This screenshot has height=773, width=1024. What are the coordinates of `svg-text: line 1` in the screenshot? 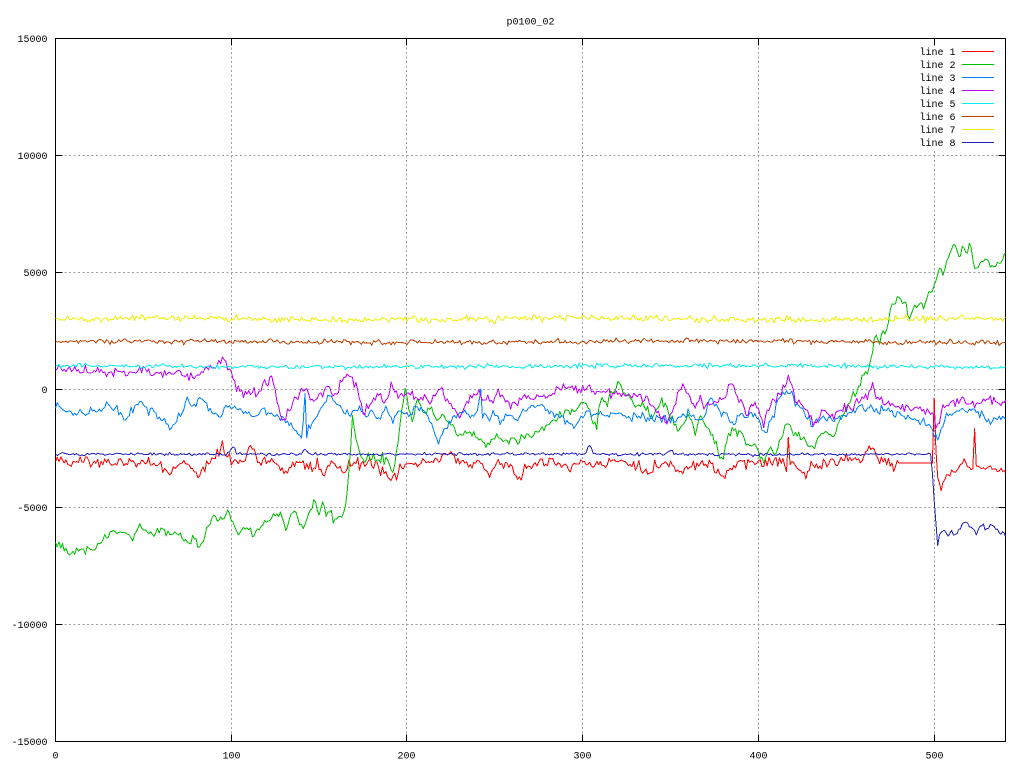 It's located at (937, 53).